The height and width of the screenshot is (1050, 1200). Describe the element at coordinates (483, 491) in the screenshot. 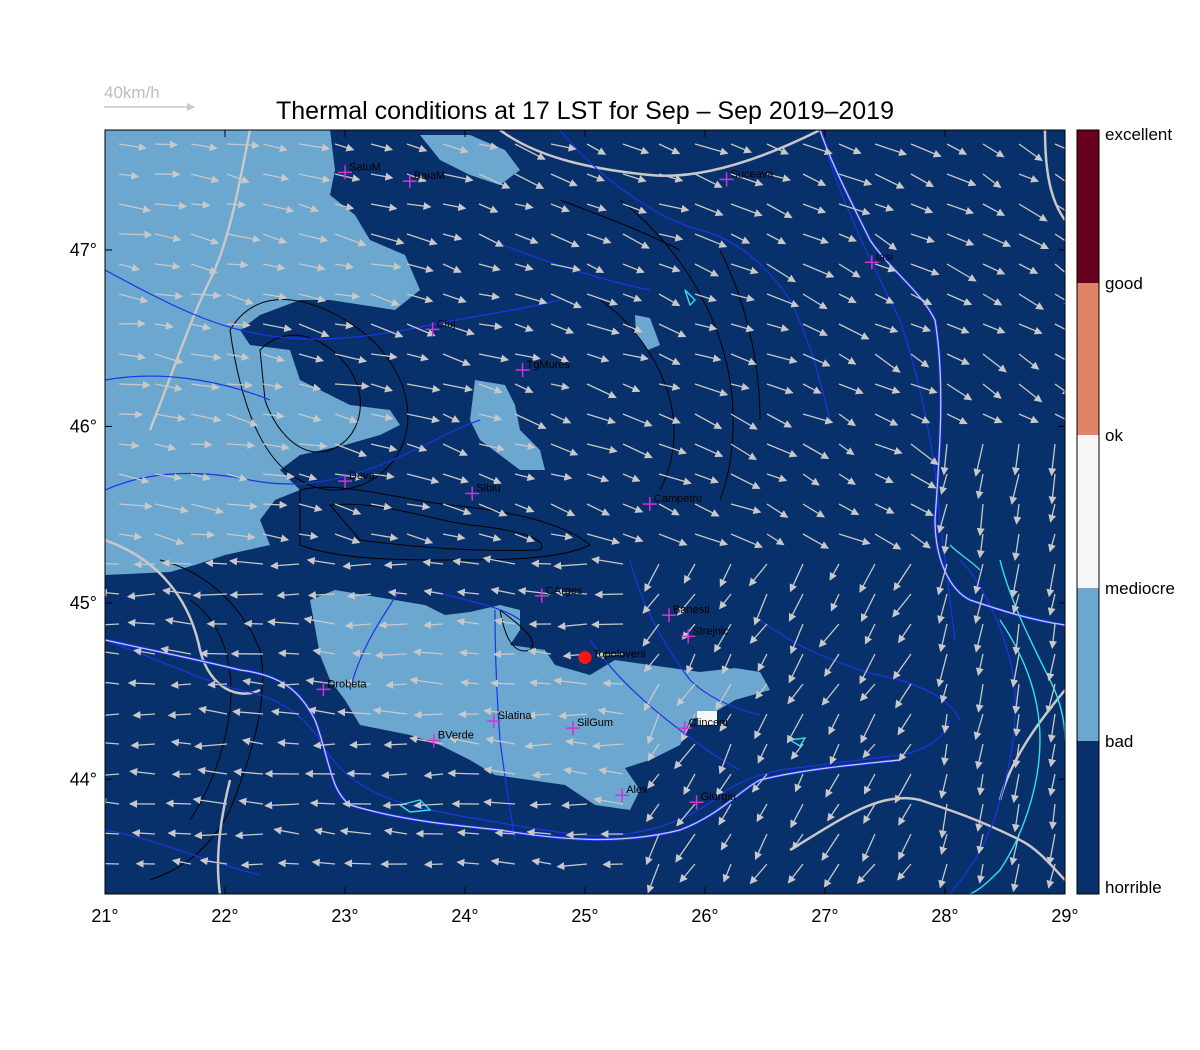

I see `station: Sibiu` at that location.